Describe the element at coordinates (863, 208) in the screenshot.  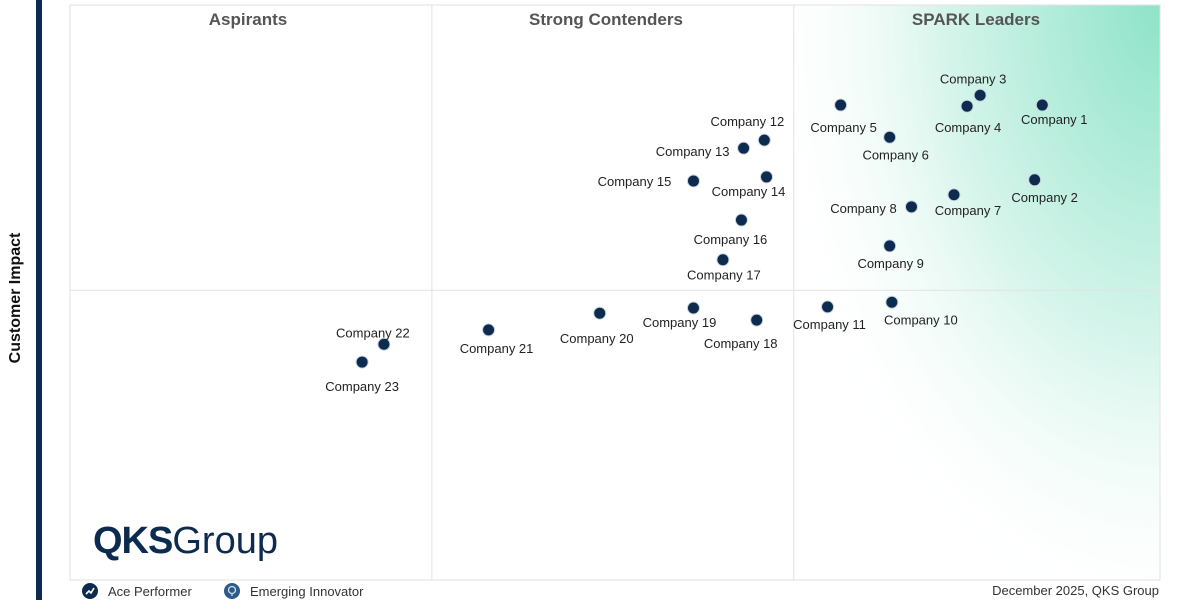
I see `data-label: Company 8` at that location.